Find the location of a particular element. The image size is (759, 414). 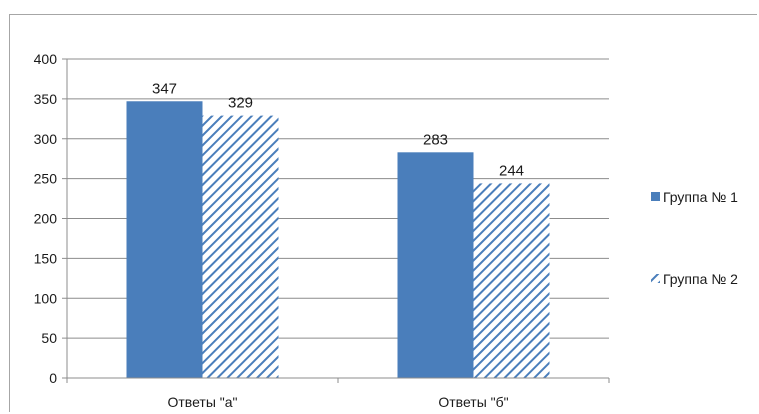

y-tick-label: 150 is located at coordinates (46, 258).